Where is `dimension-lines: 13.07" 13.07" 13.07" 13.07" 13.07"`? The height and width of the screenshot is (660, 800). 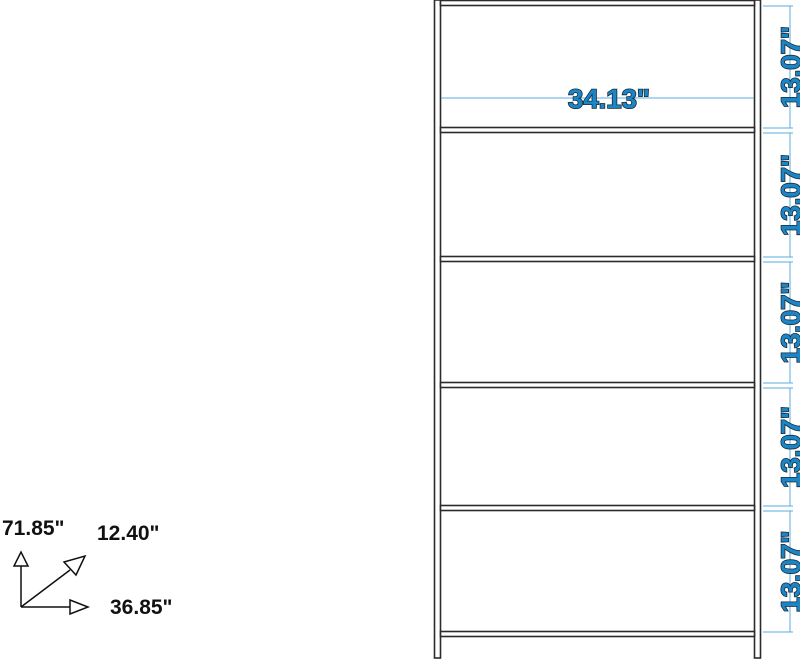
dimension-lines: 13.07" 13.07" 13.07" 13.07" 13.07" is located at coordinates (781, 319).